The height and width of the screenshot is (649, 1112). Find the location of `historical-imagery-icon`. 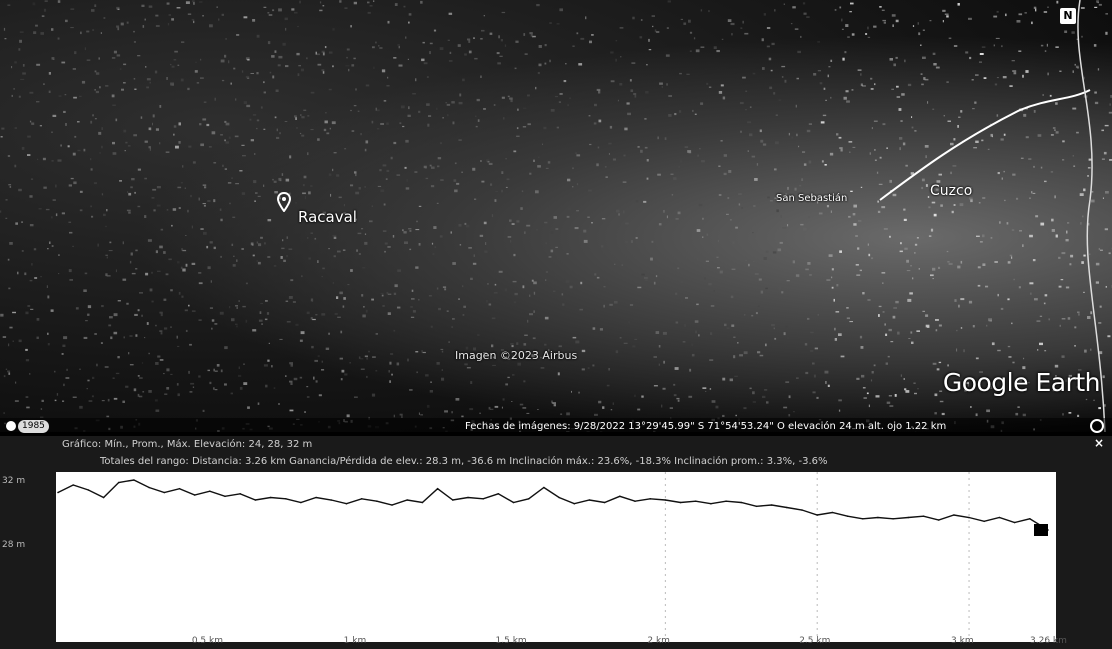

historical-imagery-icon is located at coordinates (11, 426).